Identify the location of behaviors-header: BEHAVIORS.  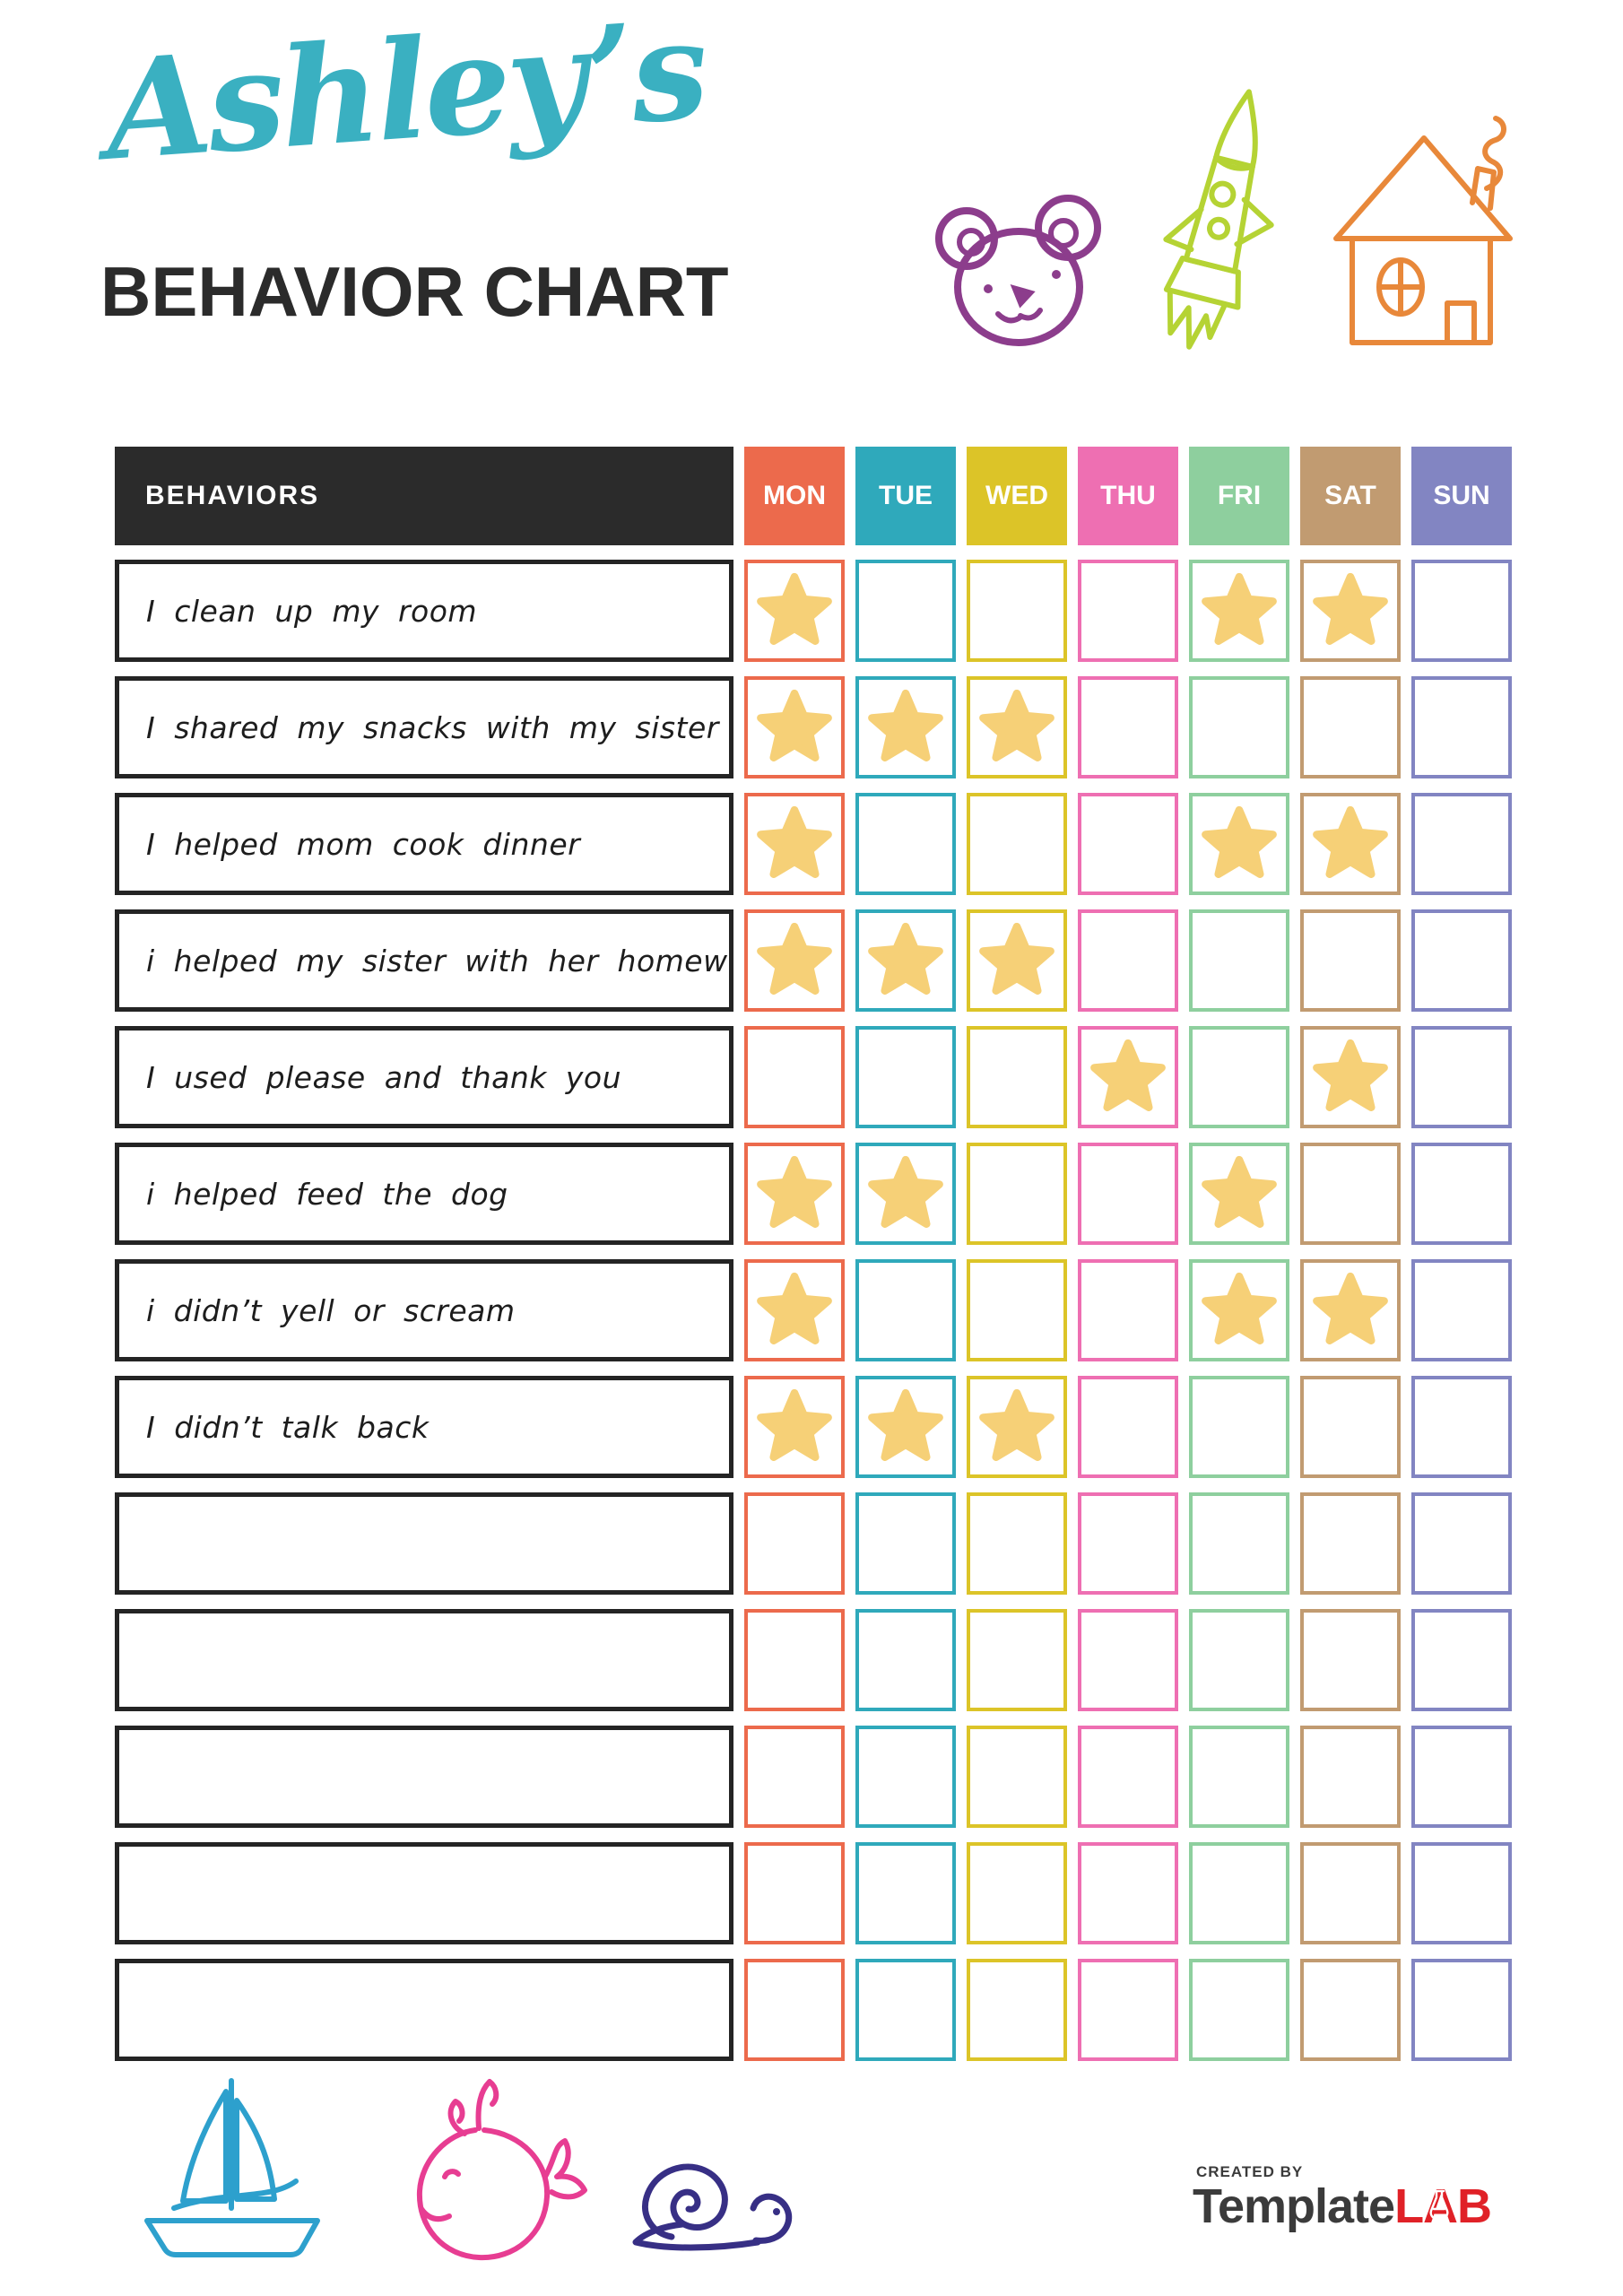
(424, 496).